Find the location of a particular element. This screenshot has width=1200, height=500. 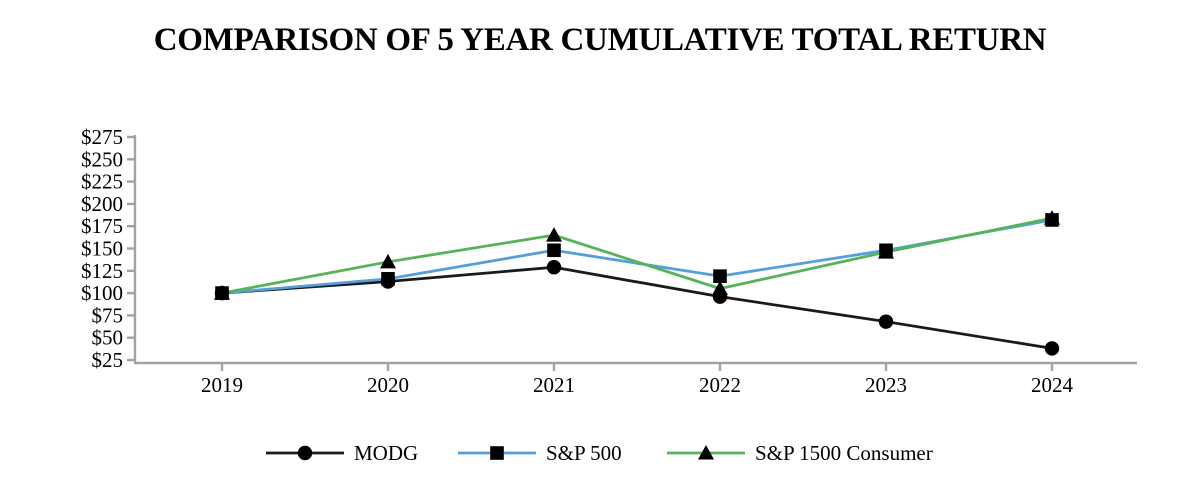

series-line-s-p-1500-consumer is located at coordinates (637, 255).